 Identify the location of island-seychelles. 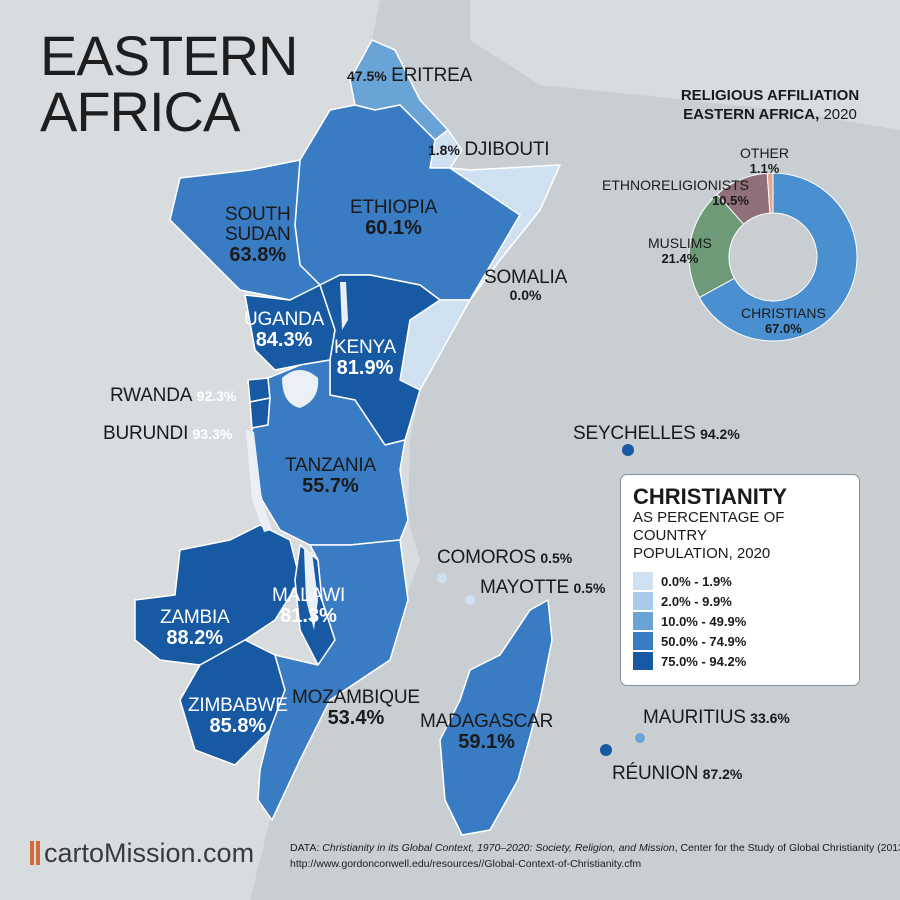
(628, 450).